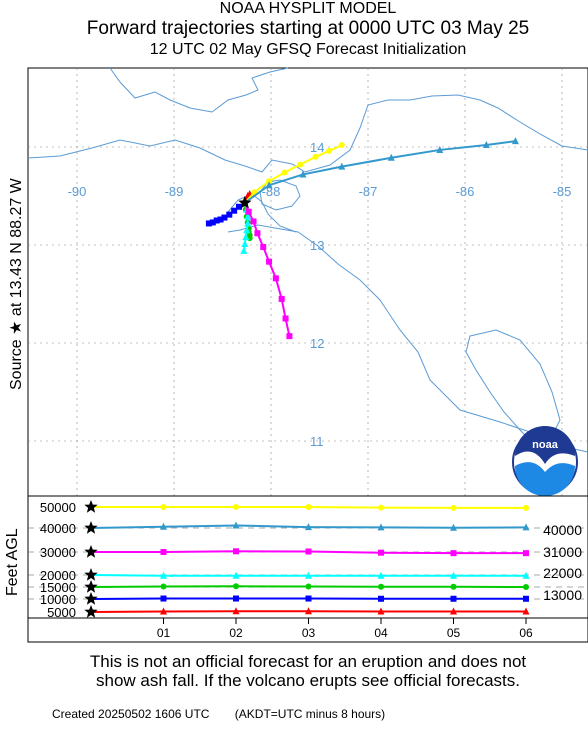 This screenshot has height=730, width=588. I want to click on source-star, so click(245, 202).